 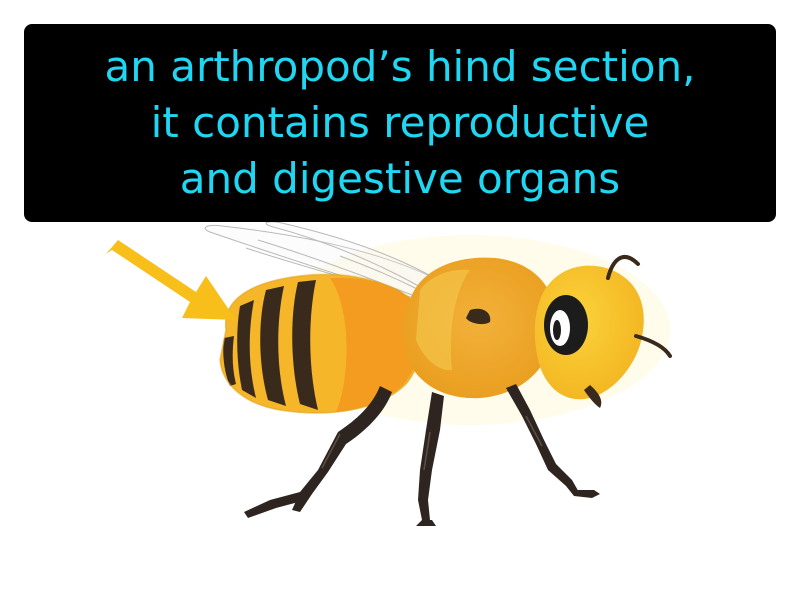 I want to click on abdomen-stripes, so click(x=270, y=345).